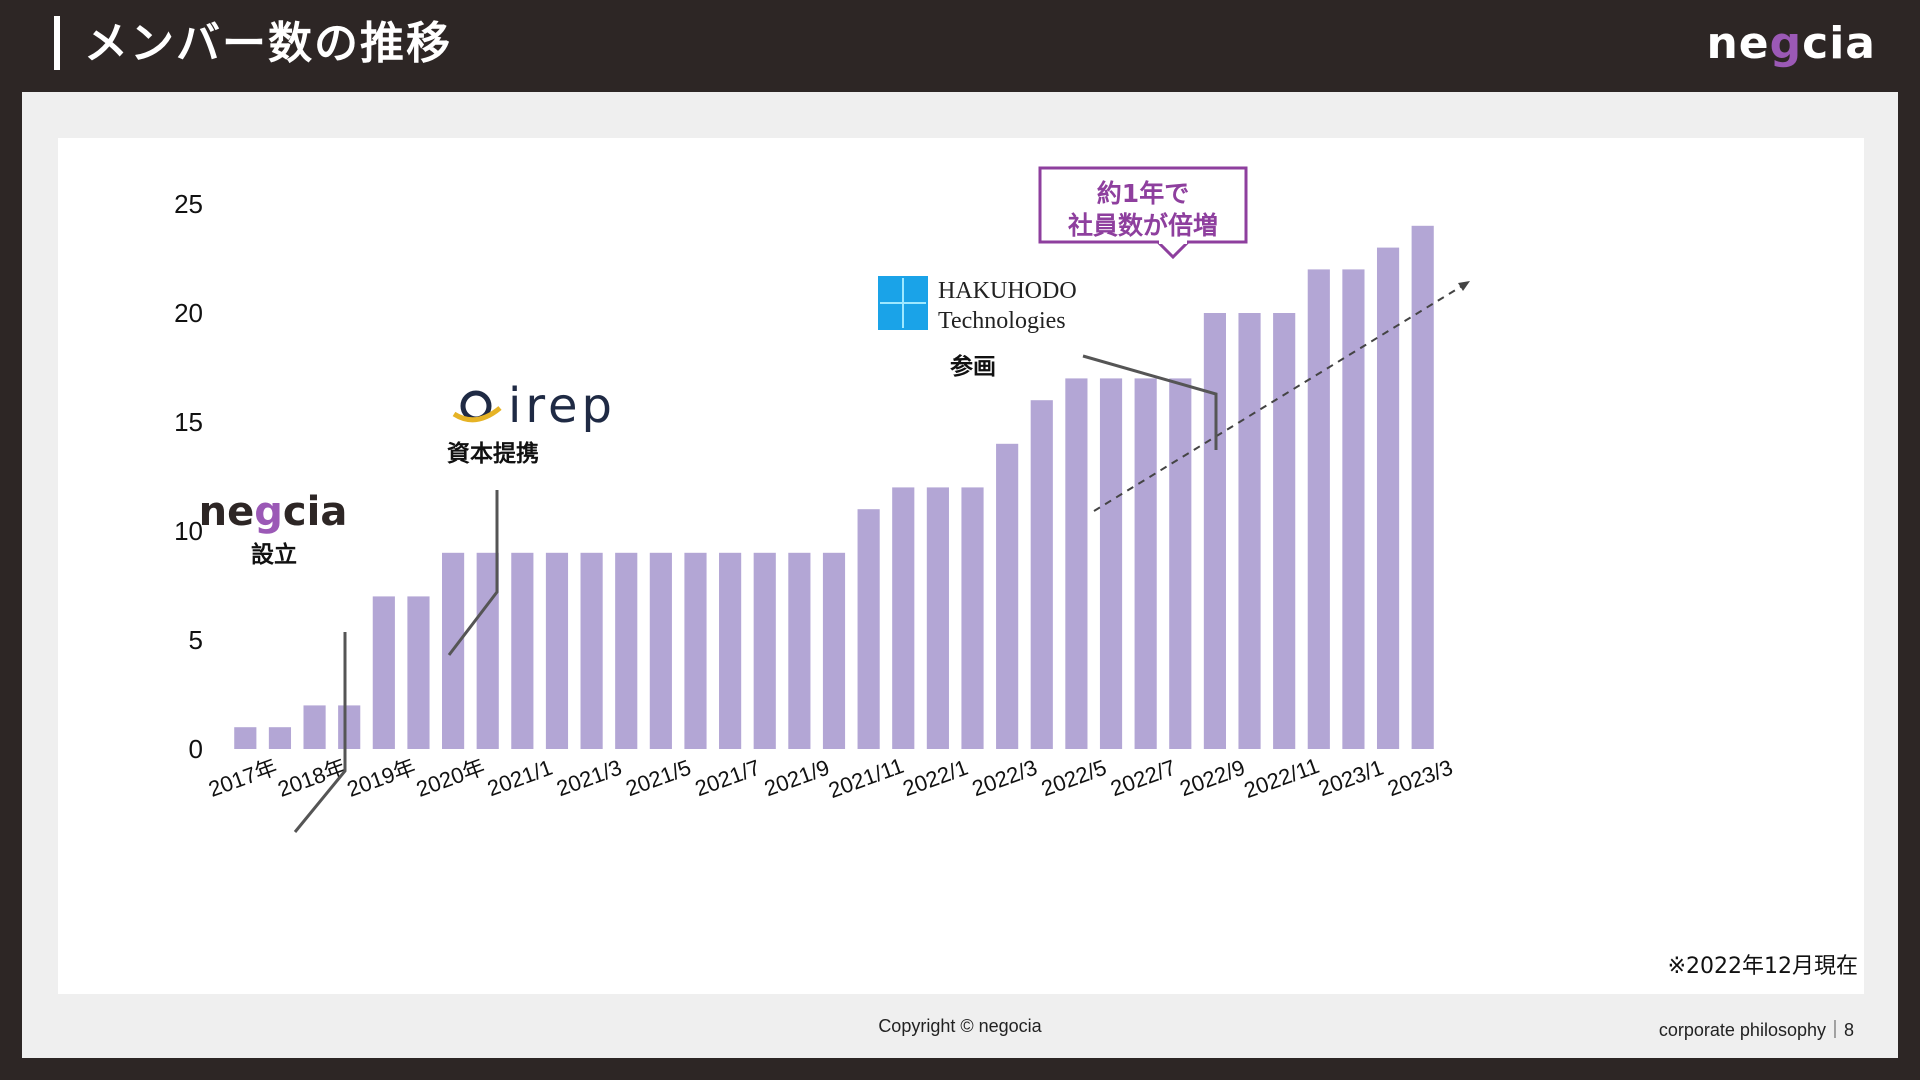 The image size is (1920, 1080). What do you see at coordinates (960, 1026) in the screenshot?
I see `copyright-text: Copyright © negocia` at bounding box center [960, 1026].